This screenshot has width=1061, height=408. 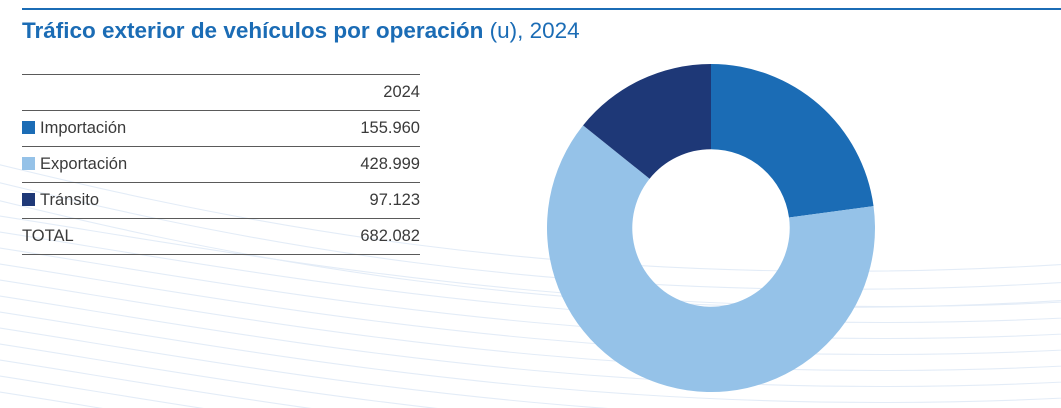 I want to click on table-total-value: 682.082, so click(x=347, y=236).